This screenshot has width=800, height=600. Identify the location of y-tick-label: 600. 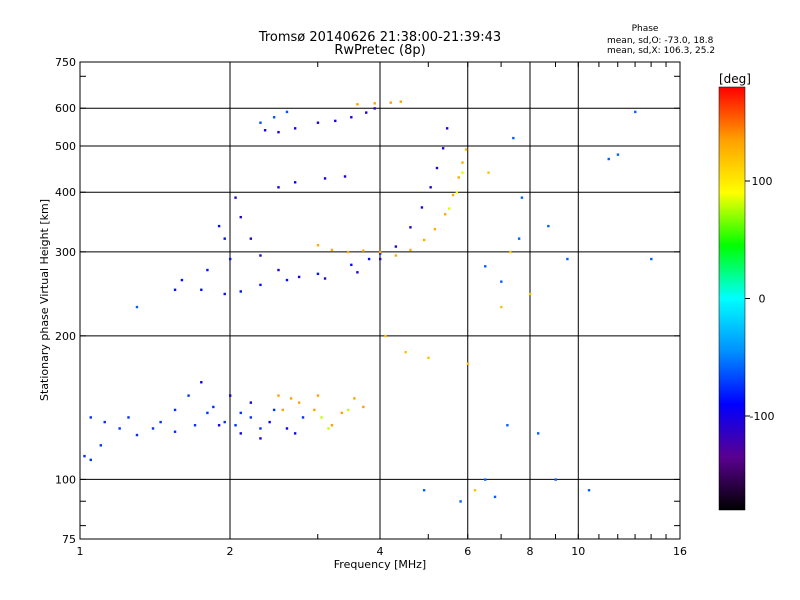
(65, 108).